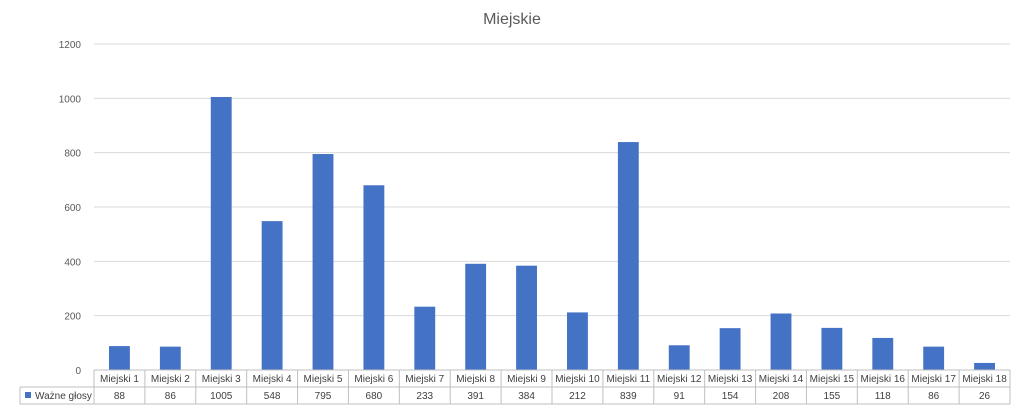  I want to click on data-value-label: 548, so click(272, 396).